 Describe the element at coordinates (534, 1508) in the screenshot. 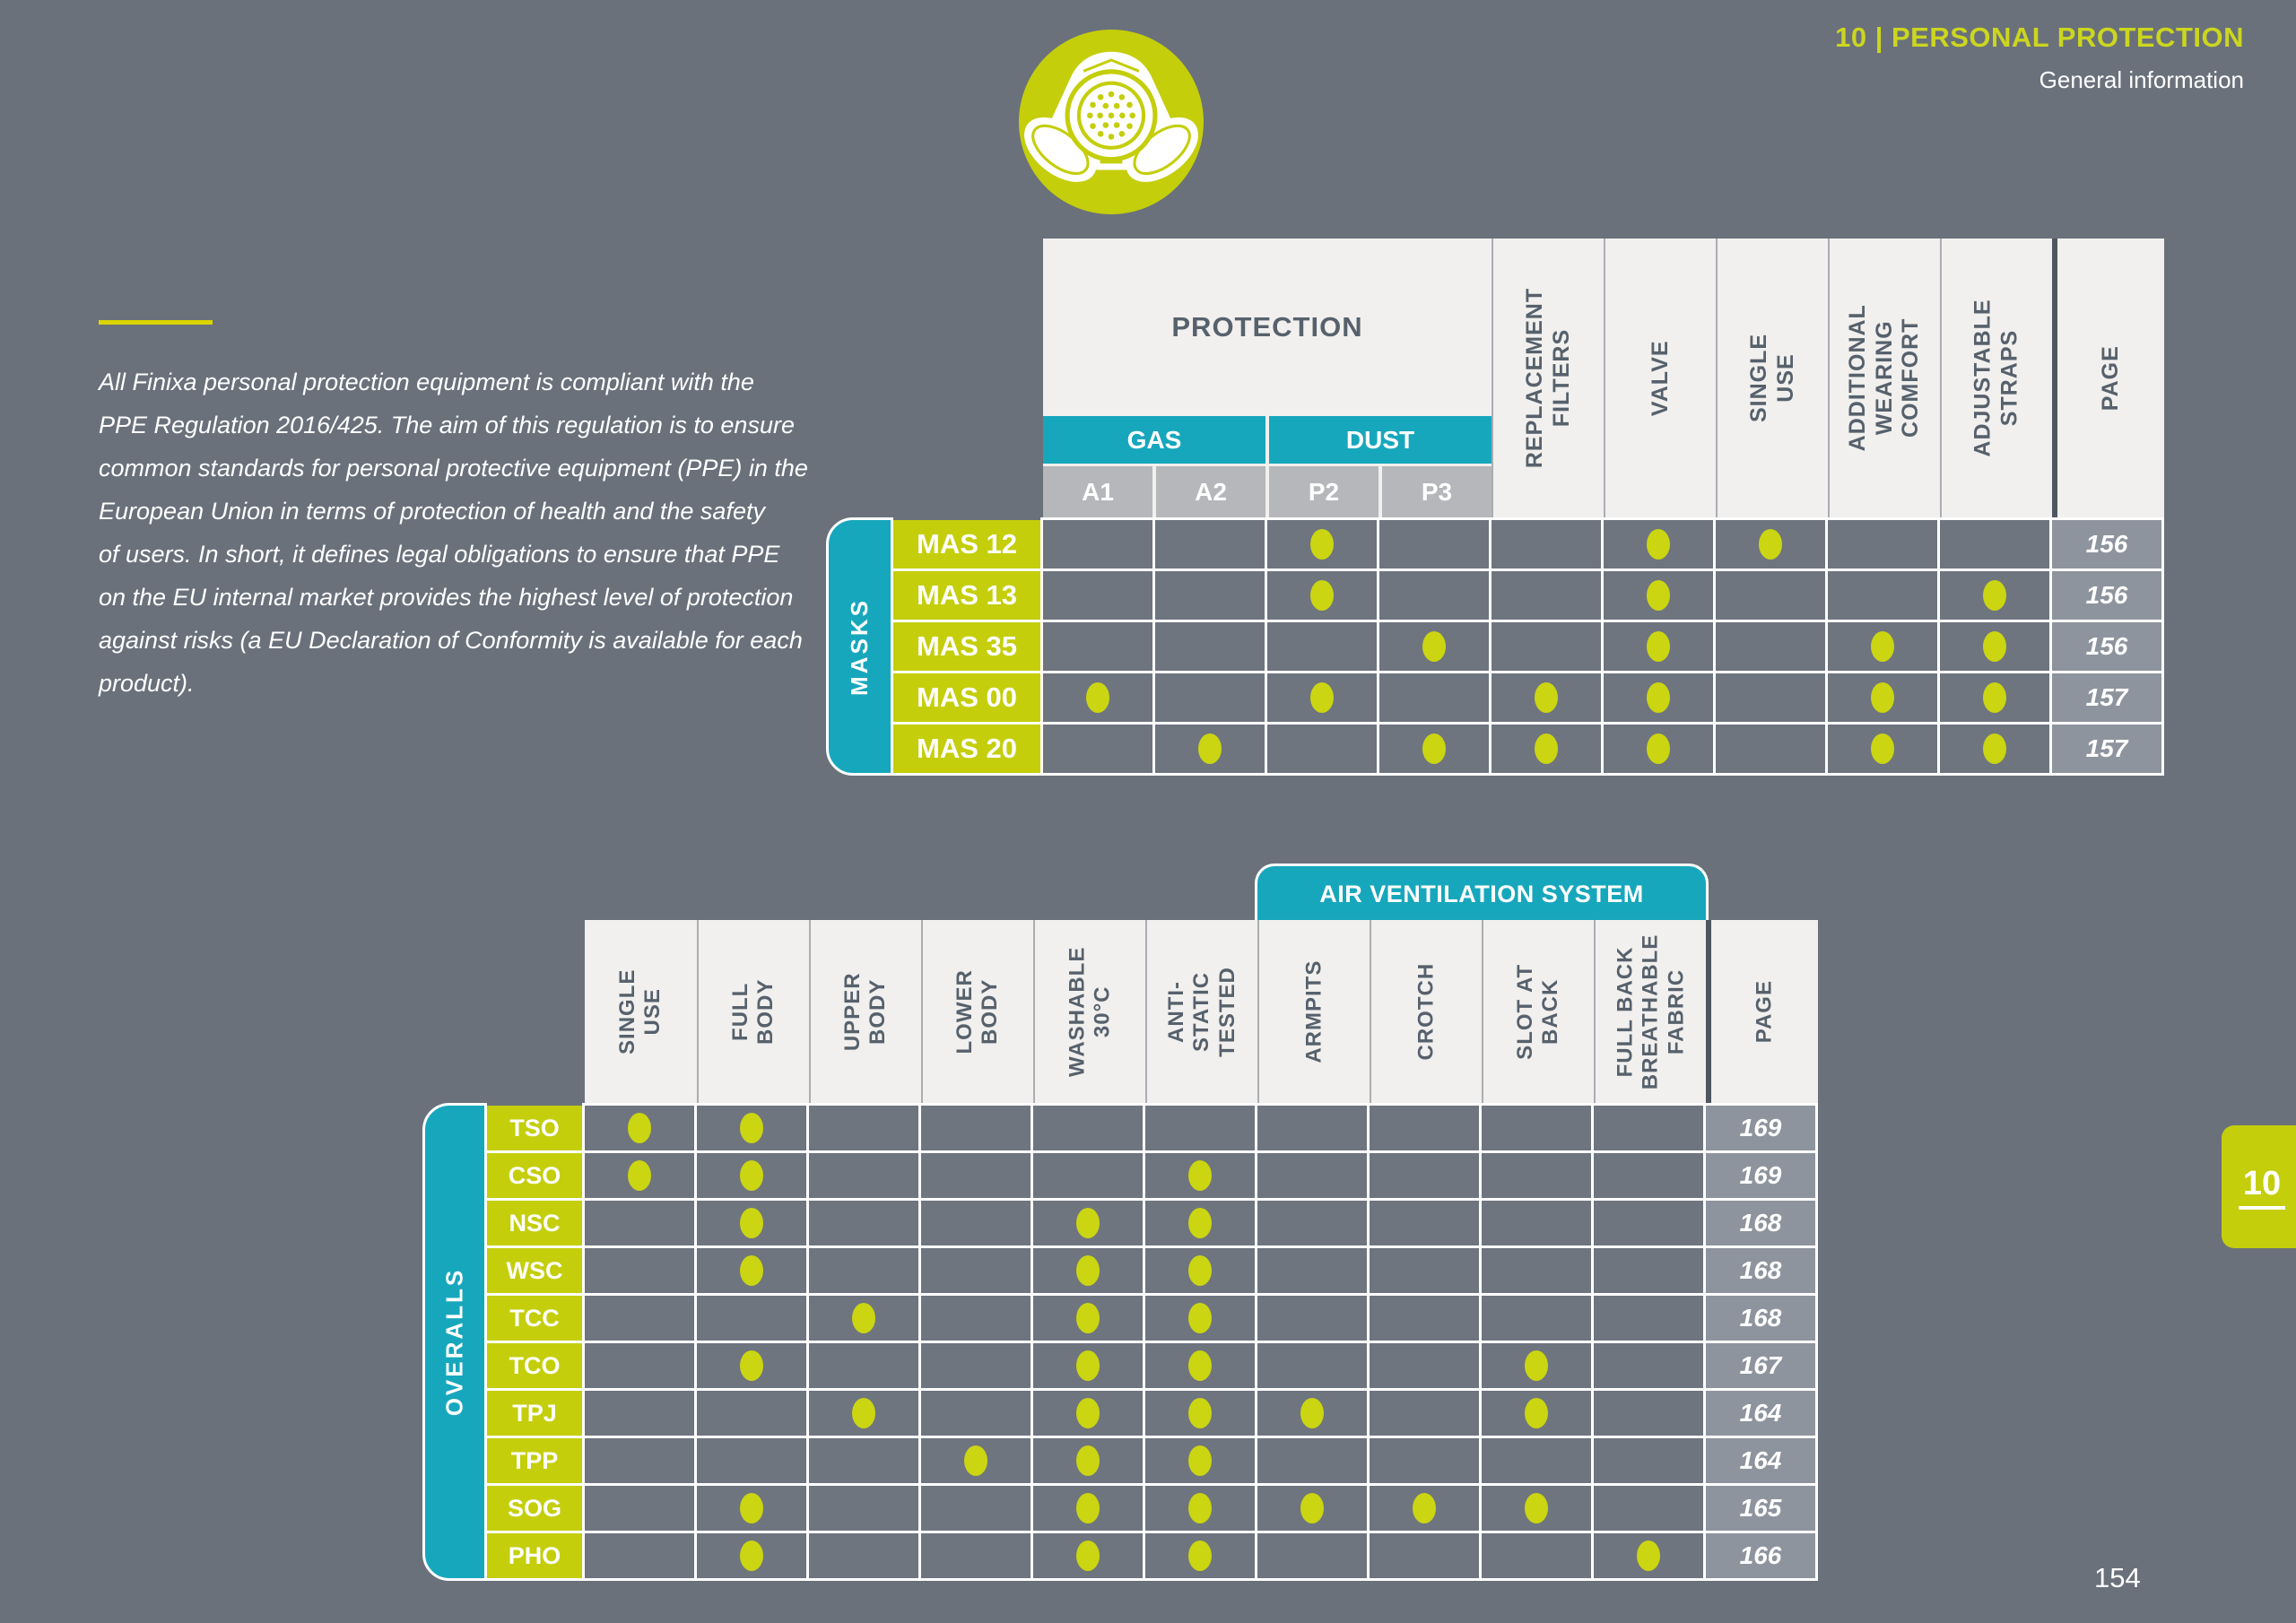

I see `row-label: SOG` at that location.